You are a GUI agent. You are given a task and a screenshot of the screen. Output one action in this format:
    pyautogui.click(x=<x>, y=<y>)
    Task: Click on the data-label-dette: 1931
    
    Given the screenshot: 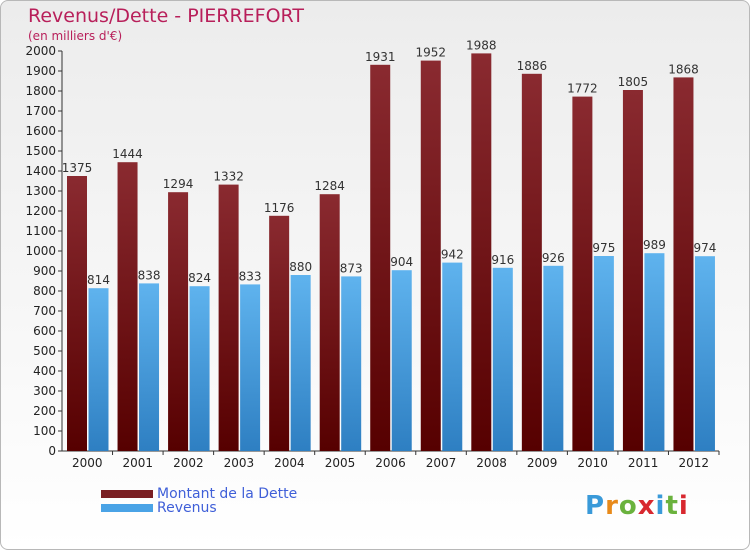 What is the action you would take?
    pyautogui.click(x=380, y=57)
    